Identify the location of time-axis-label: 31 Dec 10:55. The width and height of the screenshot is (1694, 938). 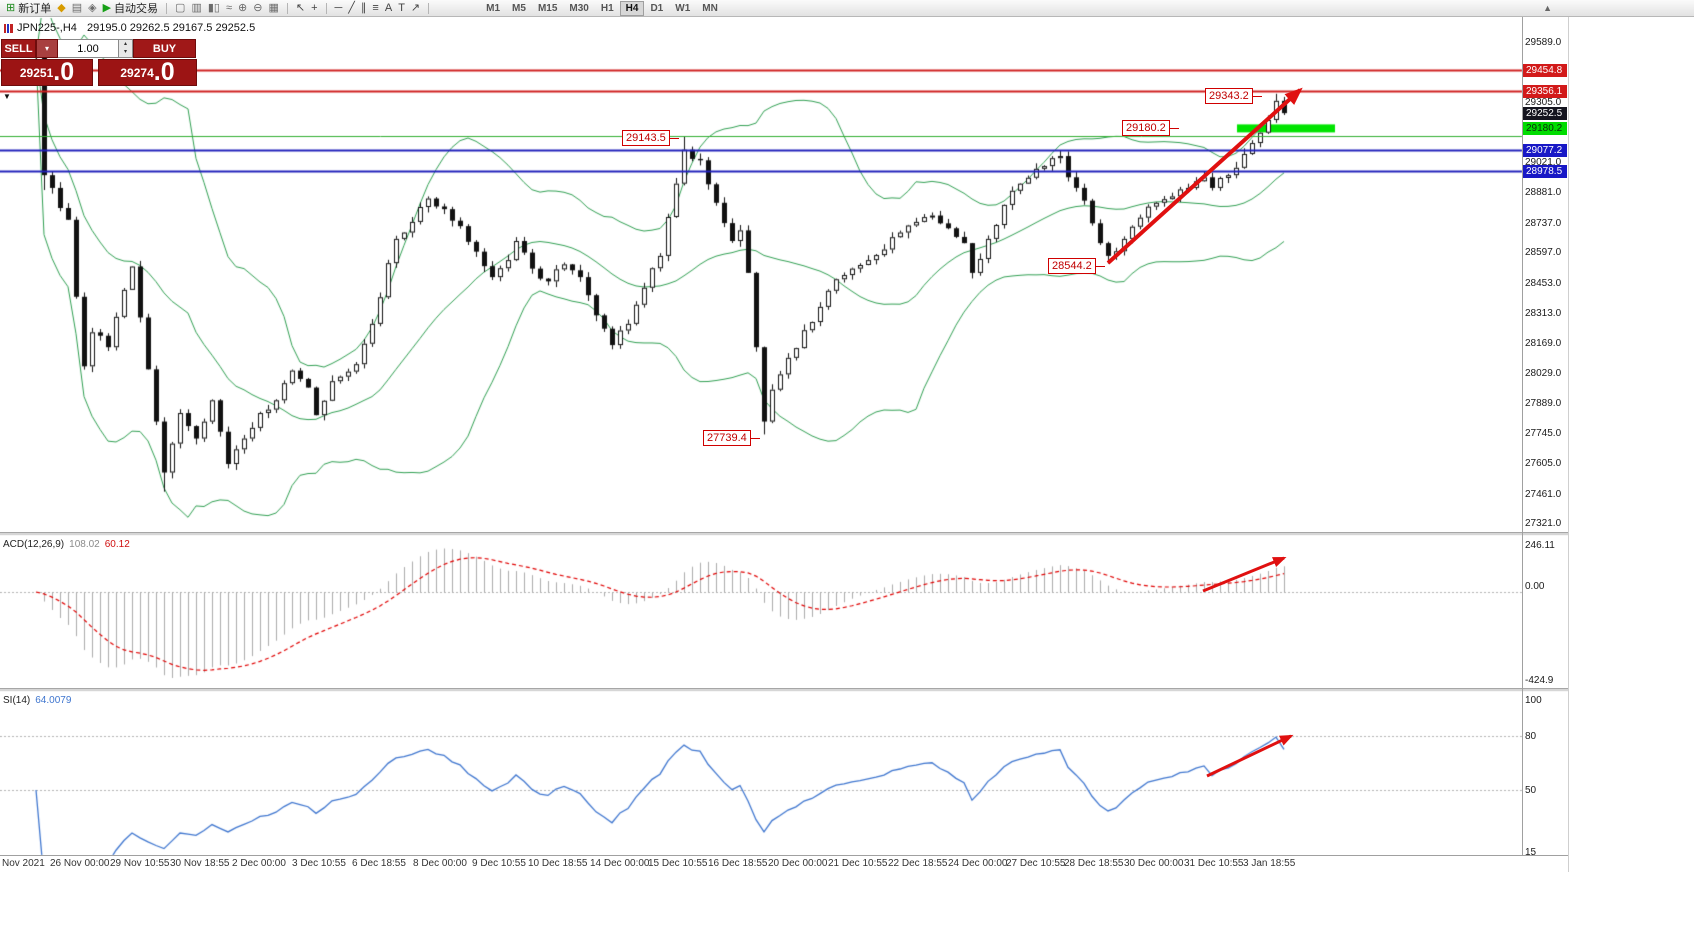
(1214, 863).